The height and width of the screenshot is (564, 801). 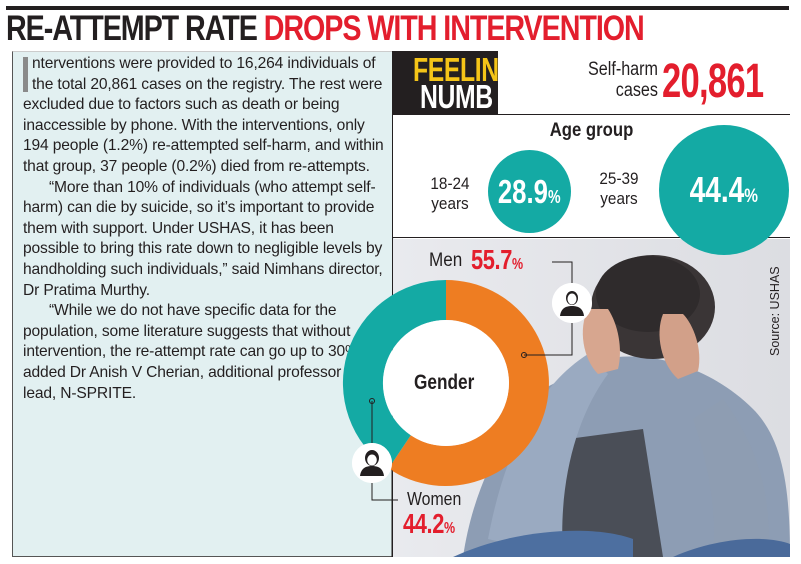 What do you see at coordinates (619, 188) in the screenshot?
I see `age-label-25-39: 25-39 years` at bounding box center [619, 188].